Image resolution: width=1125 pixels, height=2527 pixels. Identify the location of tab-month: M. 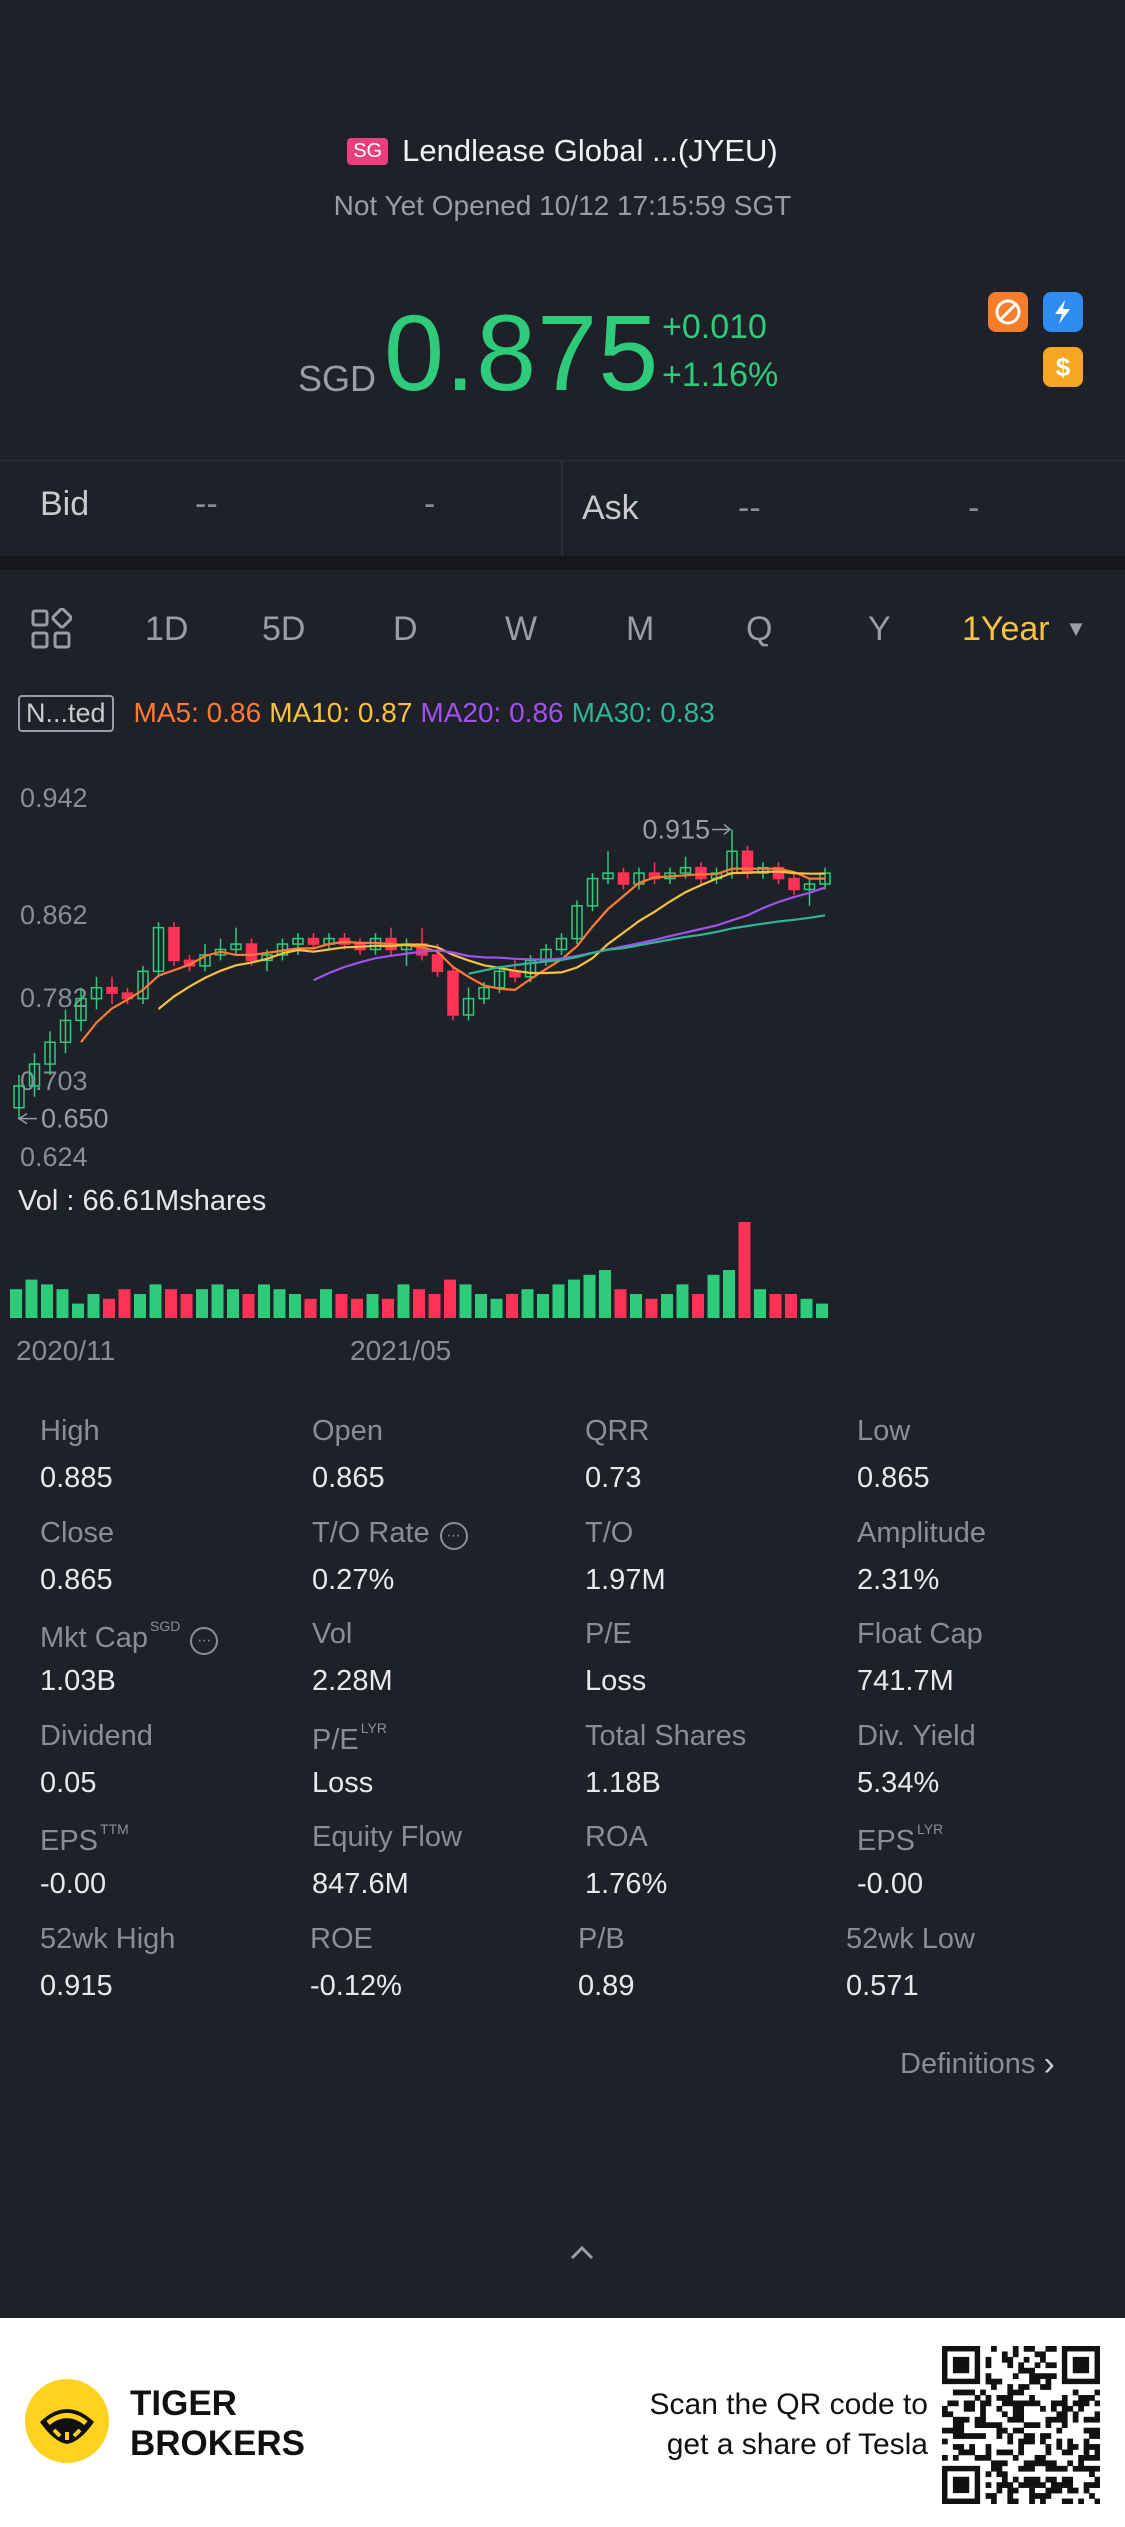
(640, 629).